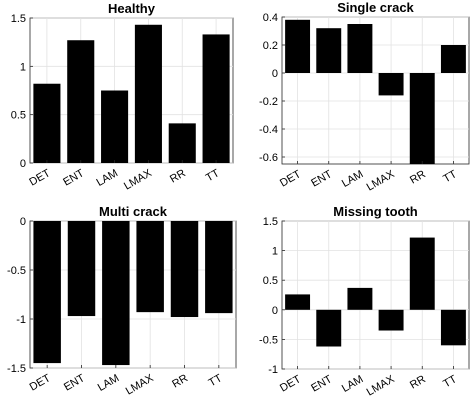 Image resolution: width=474 pixels, height=401 pixels. I want to click on y-tick-label: 0.4, so click(270, 18).